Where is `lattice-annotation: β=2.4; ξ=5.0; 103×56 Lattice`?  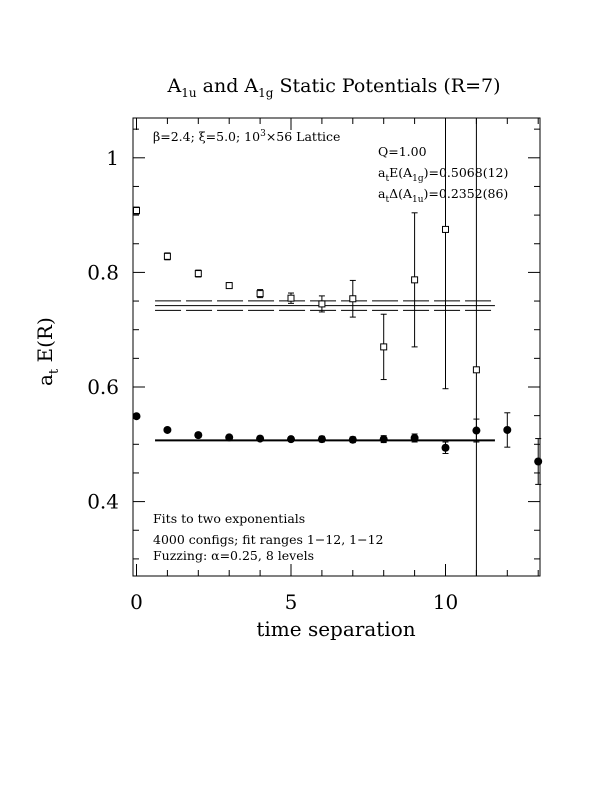
lattice-annotation: β=2.4; ξ=5.0; 103×56 Lattice is located at coordinates (246, 136).